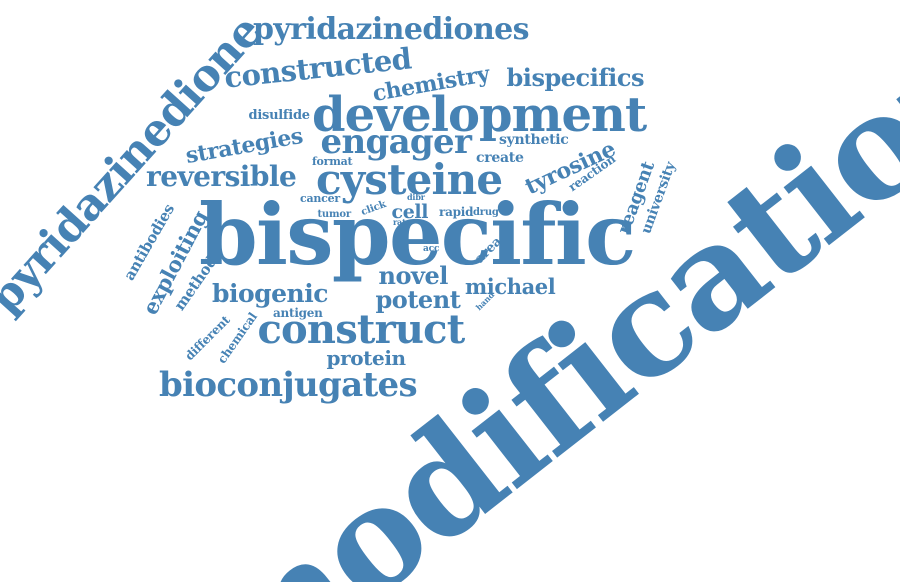  I want to click on word-michael: michael, so click(510, 286).